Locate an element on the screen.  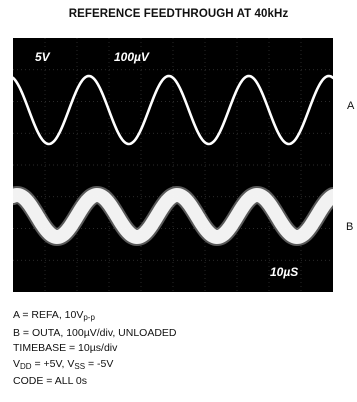
trace-channel-b is located at coordinates (173, 216).